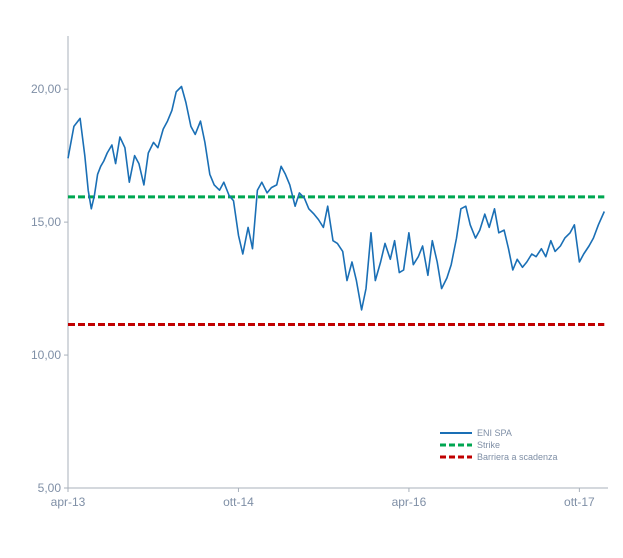 This screenshot has height=558, width=623. Describe the element at coordinates (46, 222) in the screenshot. I see `y-tick-label: 15,00` at that location.